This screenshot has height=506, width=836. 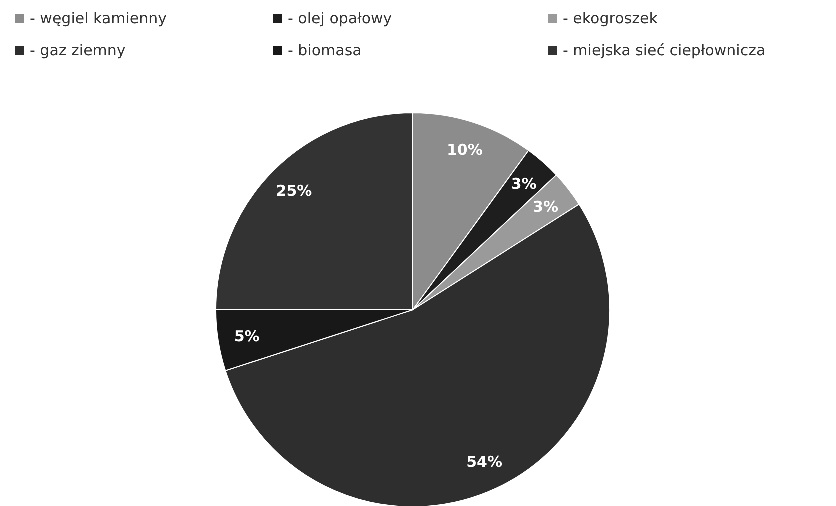 I want to click on data-label: 54%, so click(x=484, y=462).